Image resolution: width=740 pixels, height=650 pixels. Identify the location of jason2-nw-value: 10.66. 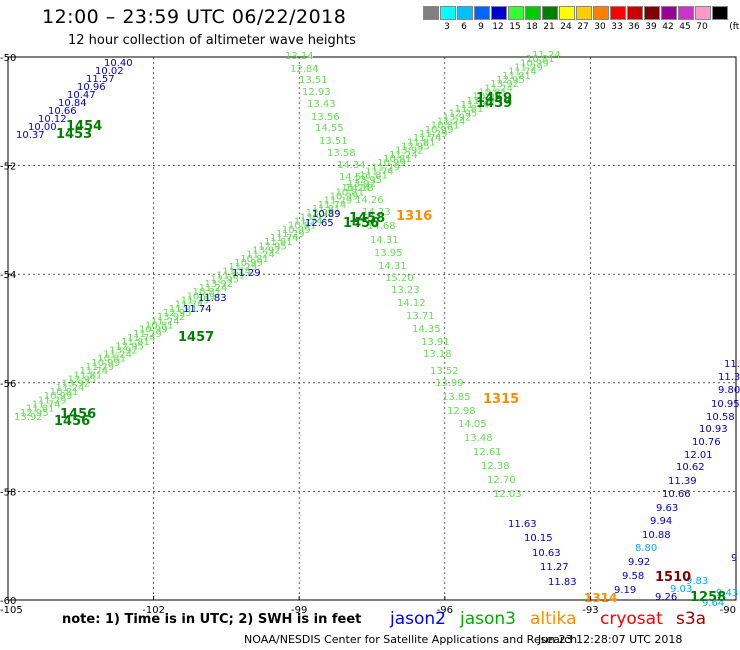
(62, 111).